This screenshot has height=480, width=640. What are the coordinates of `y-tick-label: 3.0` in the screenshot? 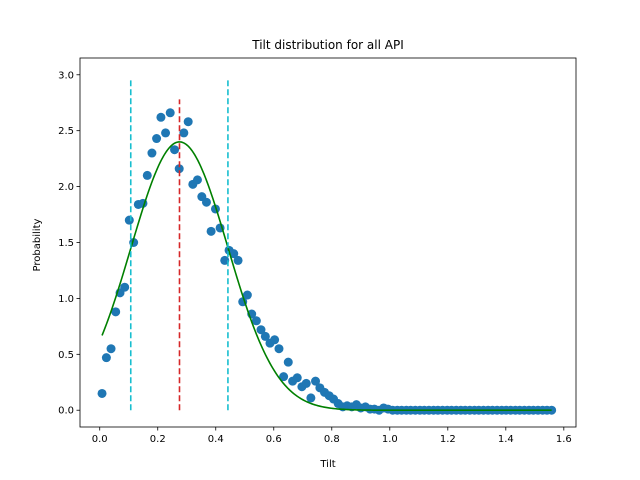 It's located at (66, 75).